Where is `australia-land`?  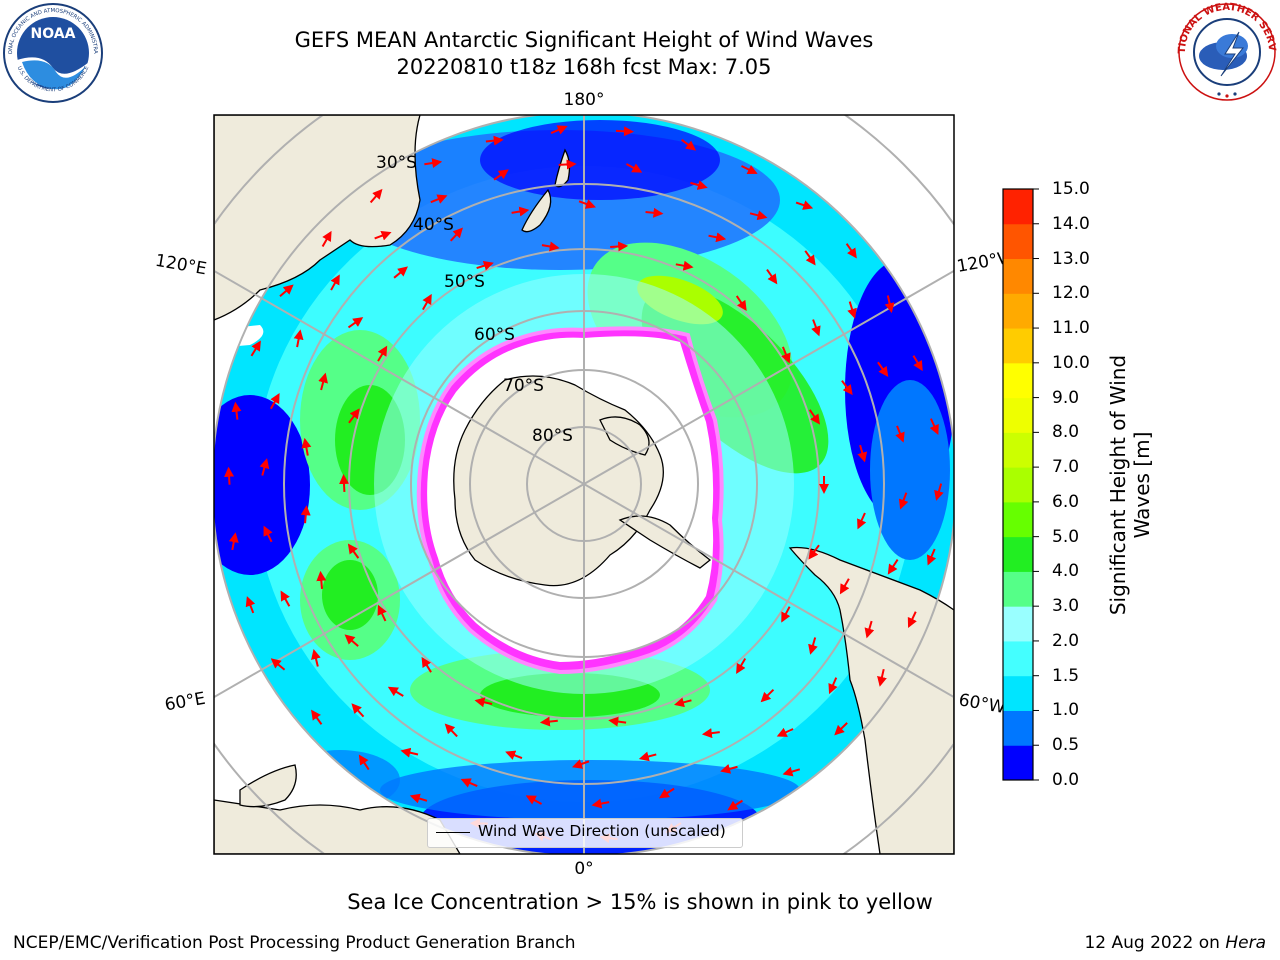
australia-land is located at coordinates (317, 218).